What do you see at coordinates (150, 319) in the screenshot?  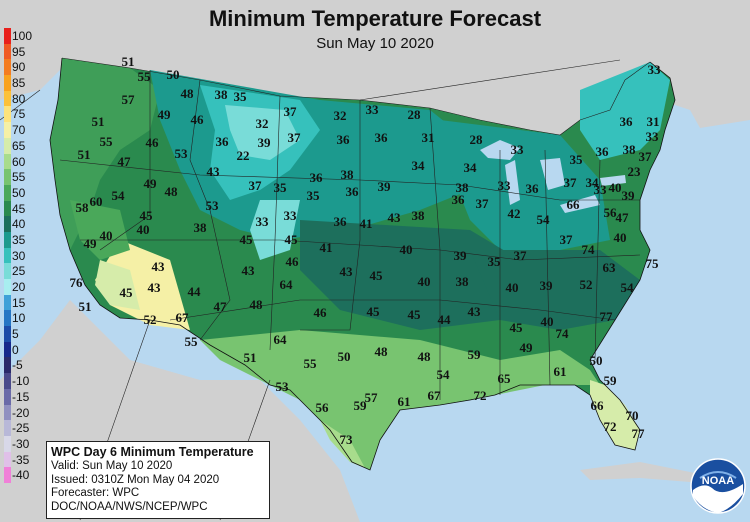 I see `temperature-value: 52` at bounding box center [150, 319].